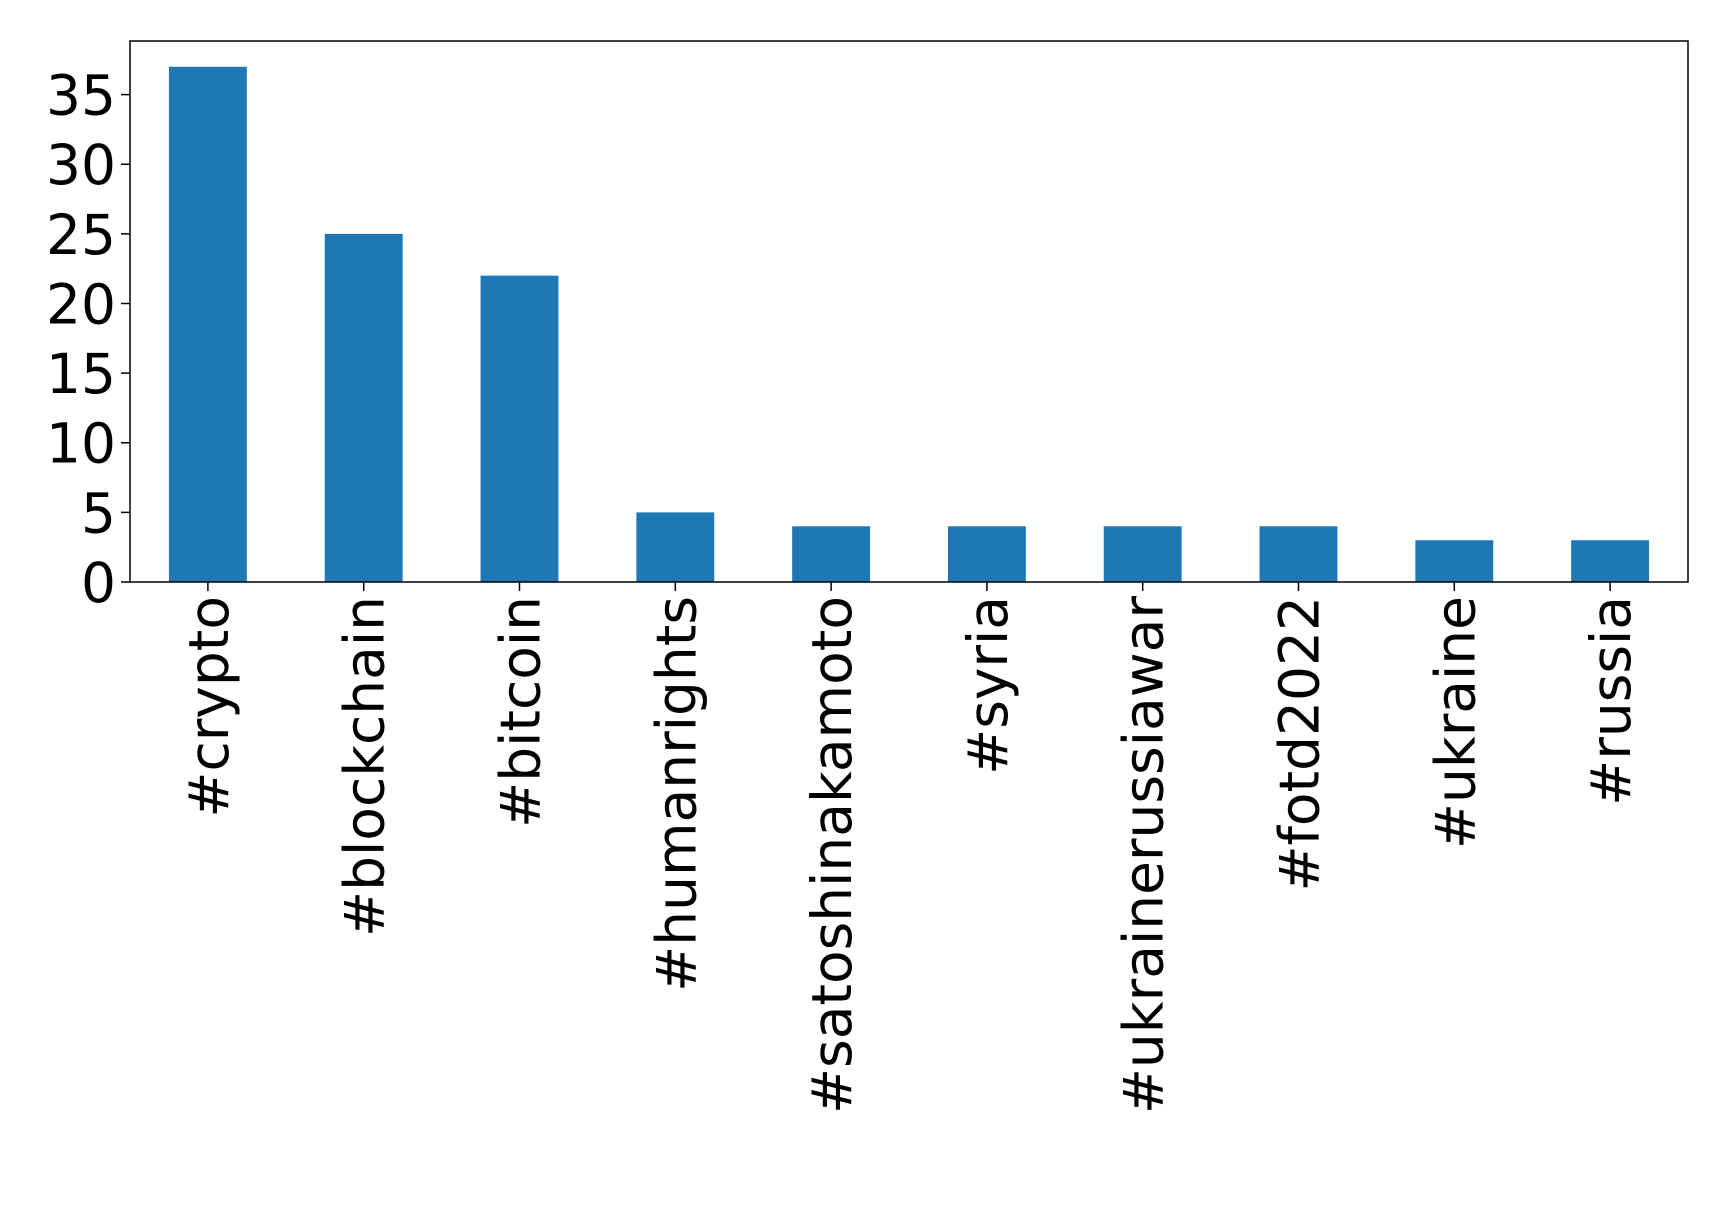  What do you see at coordinates (81, 235) in the screenshot?
I see `y-tick-label: 25` at bounding box center [81, 235].